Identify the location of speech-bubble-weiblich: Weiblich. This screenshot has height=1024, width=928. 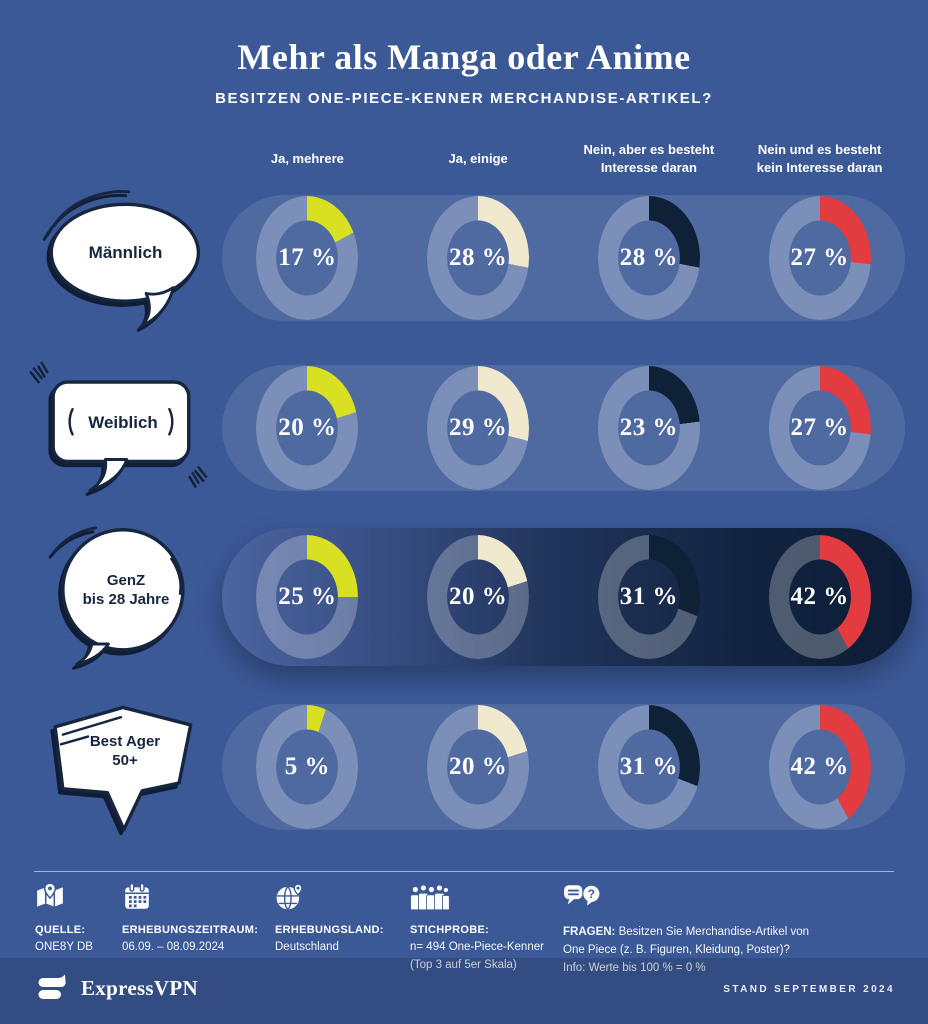
(120, 428).